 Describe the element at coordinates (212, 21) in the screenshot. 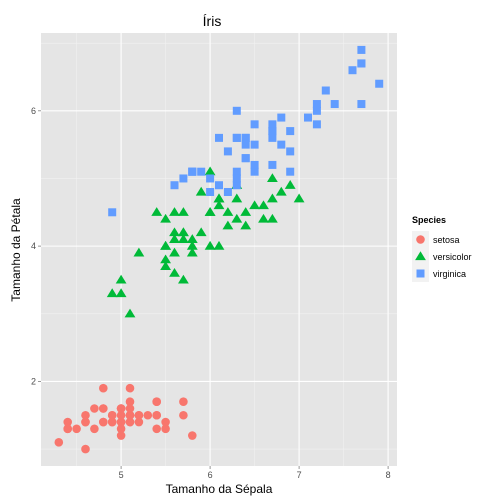

I see `chart-title: Íris` at that location.